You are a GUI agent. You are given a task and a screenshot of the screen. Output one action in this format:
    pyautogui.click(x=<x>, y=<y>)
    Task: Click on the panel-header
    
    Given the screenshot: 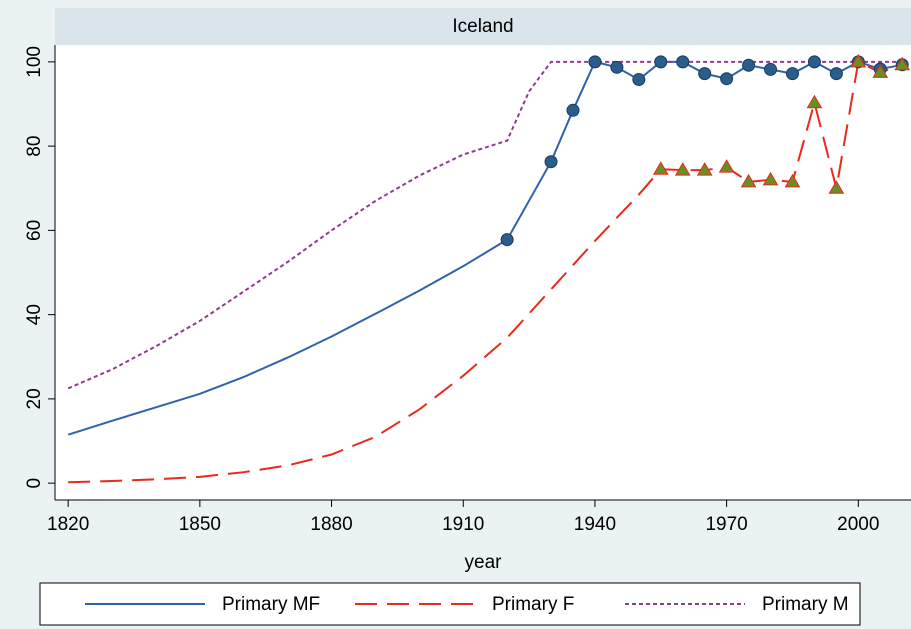 What is the action you would take?
    pyautogui.click(x=483, y=26)
    